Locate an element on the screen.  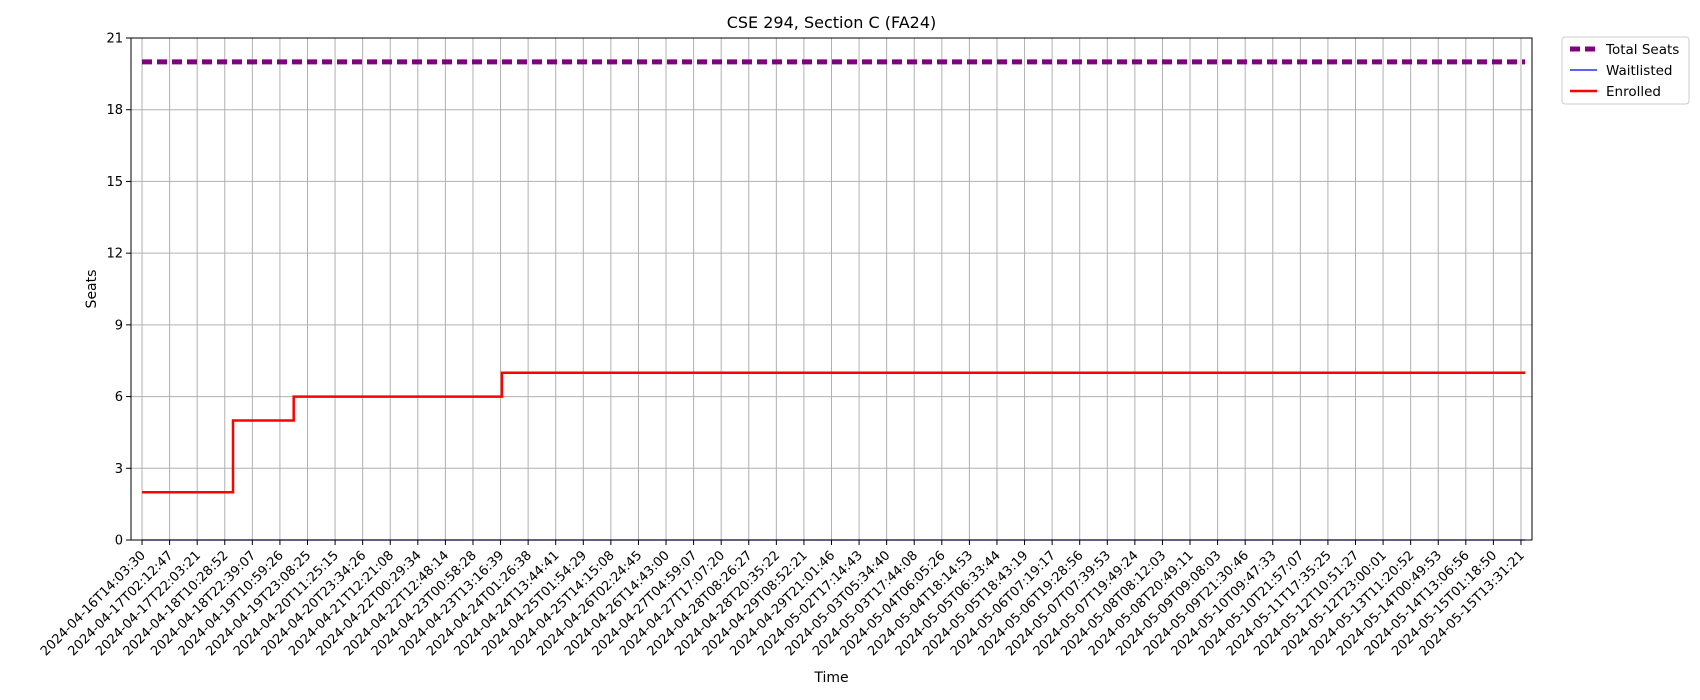
chart-title: CSE 294, Section C (FA24) is located at coordinates (832, 22).